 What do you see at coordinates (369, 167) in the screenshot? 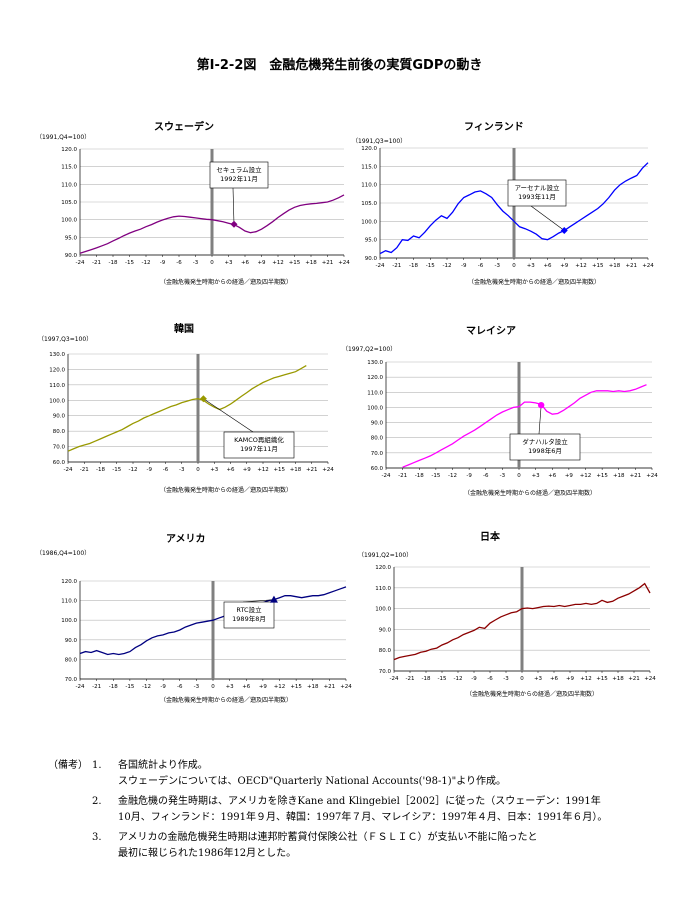
I see `y-tick-label: 115.0` at bounding box center [369, 167].